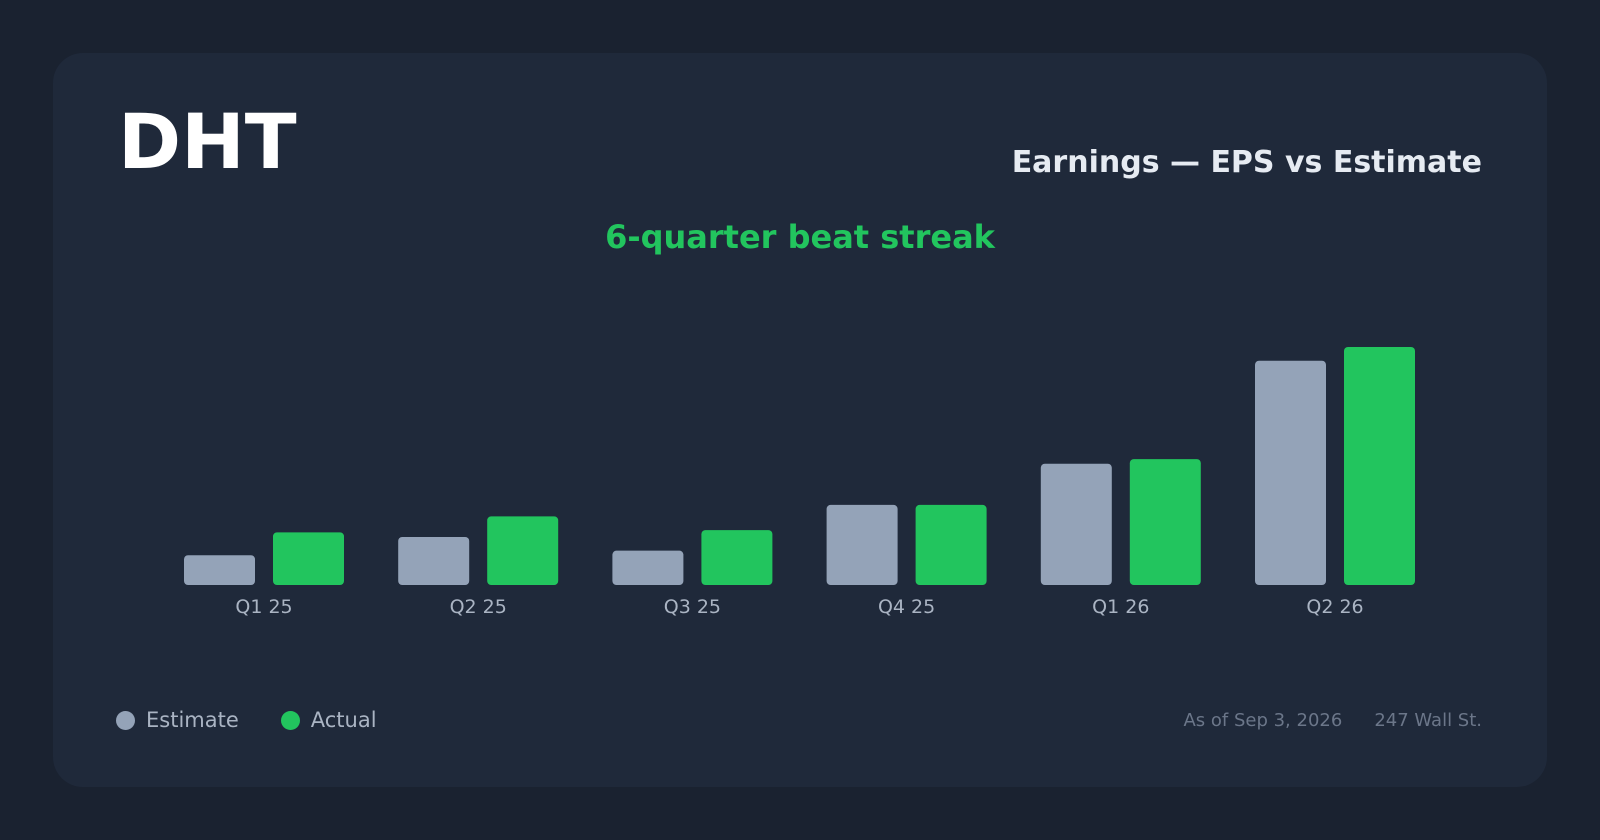 The image size is (1600, 840). Describe the element at coordinates (267, 720) in the screenshot. I see `legend: Estimate Actual` at that location.